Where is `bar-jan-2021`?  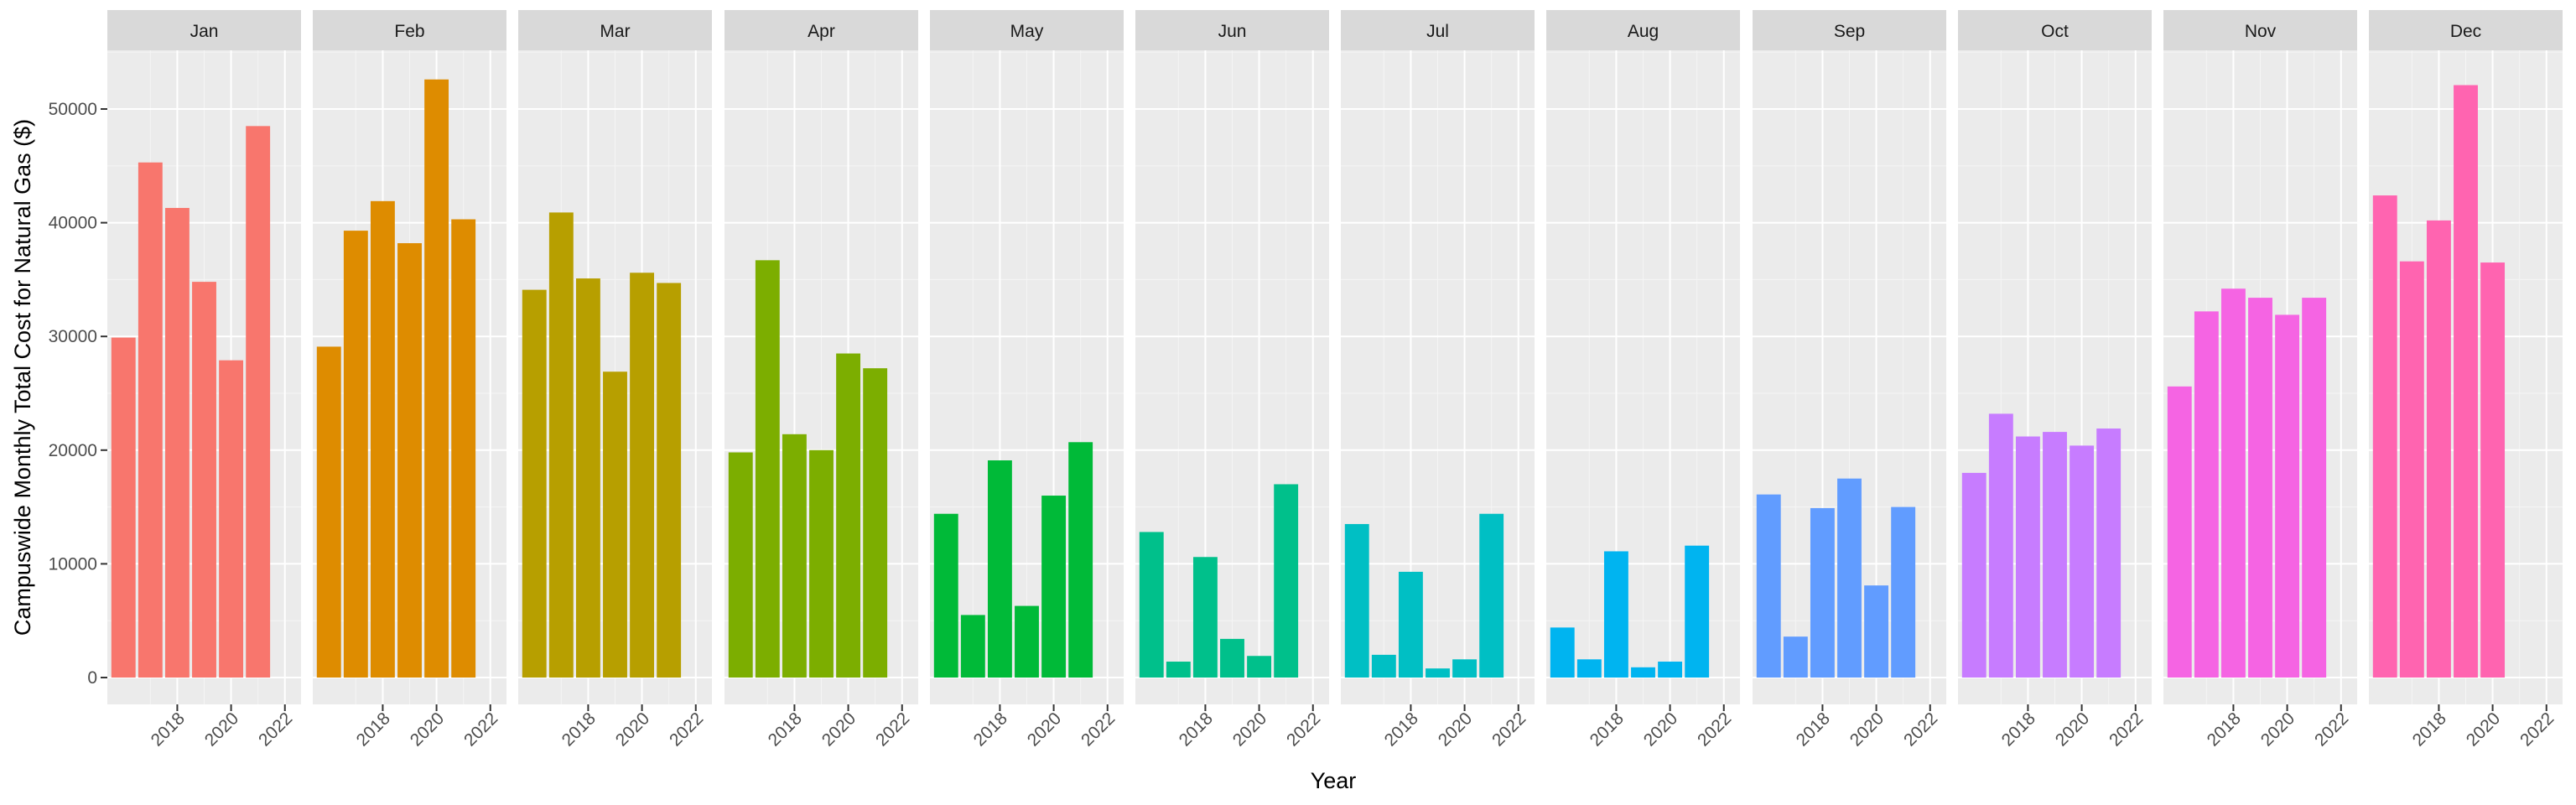
bar-jan-2021 is located at coordinates (258, 402).